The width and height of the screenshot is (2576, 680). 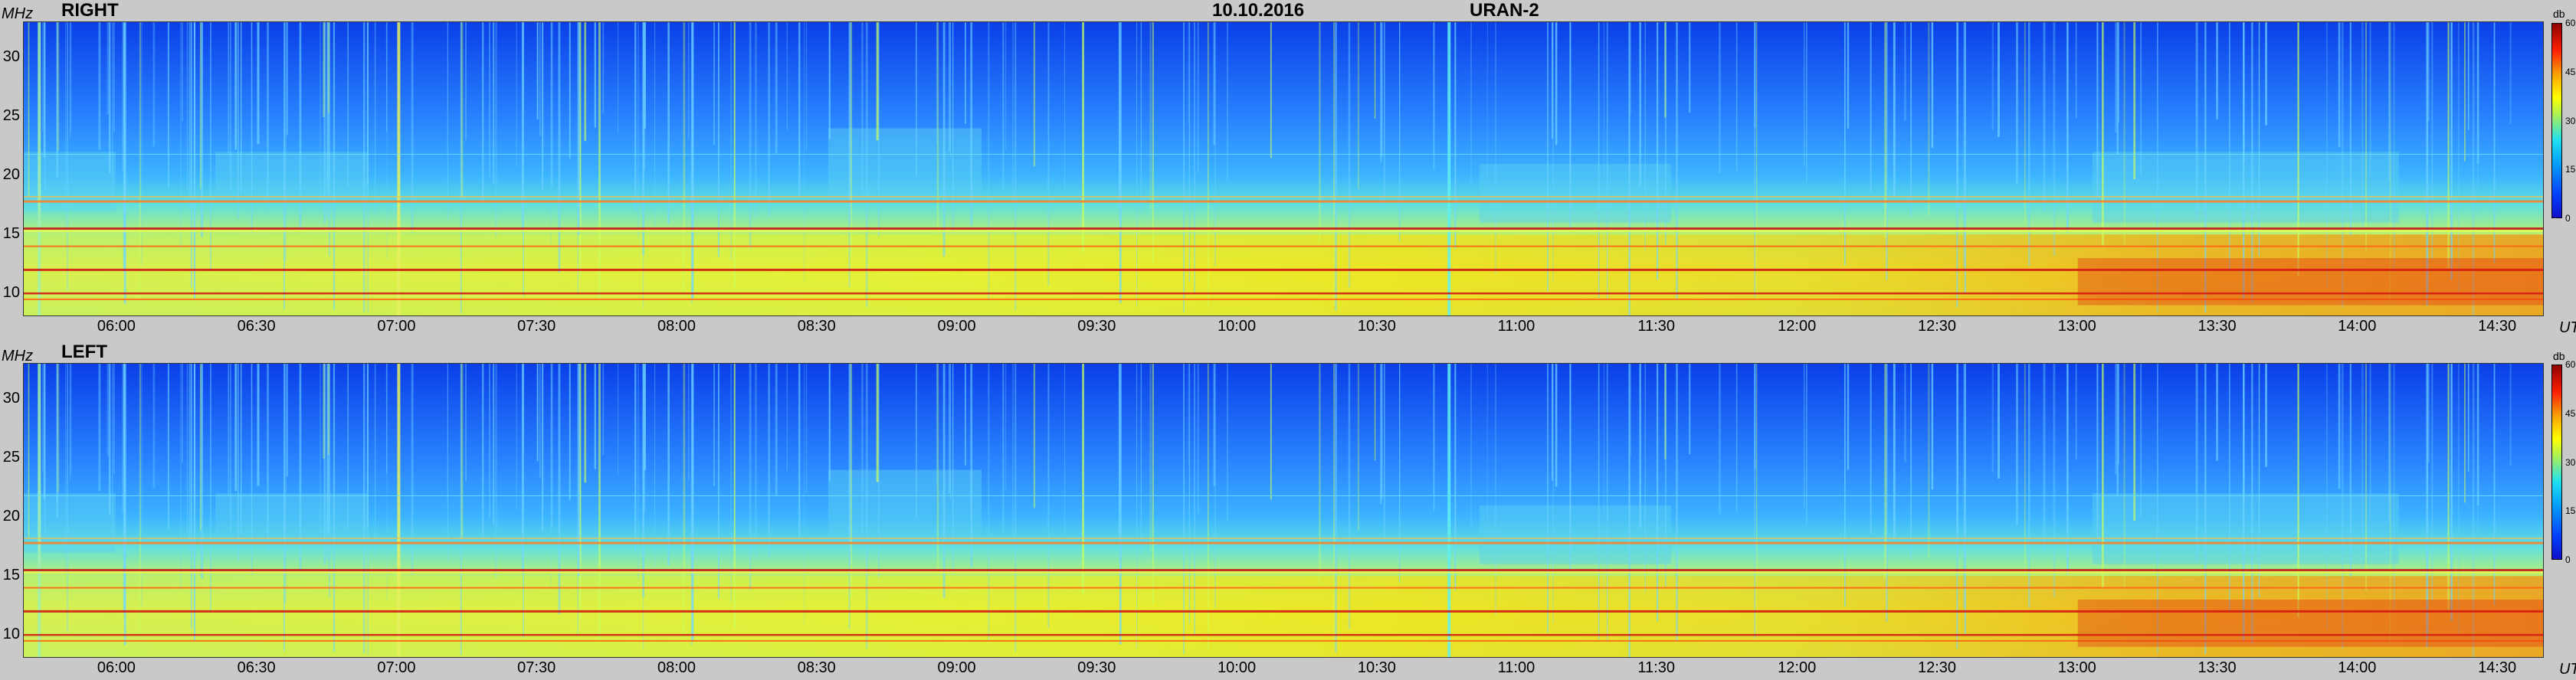 What do you see at coordinates (2358, 667) in the screenshot?
I see `x-tick-label: 14:00` at bounding box center [2358, 667].